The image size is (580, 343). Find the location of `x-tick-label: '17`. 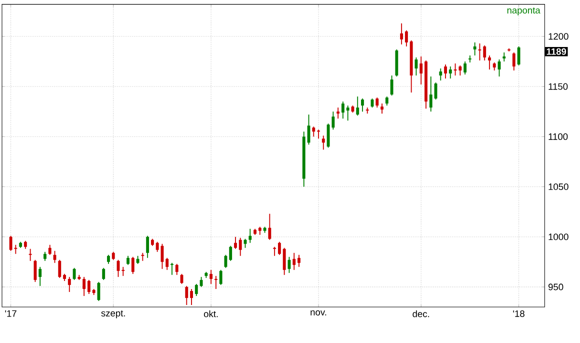

x-tick-label: '17 is located at coordinates (10, 313).